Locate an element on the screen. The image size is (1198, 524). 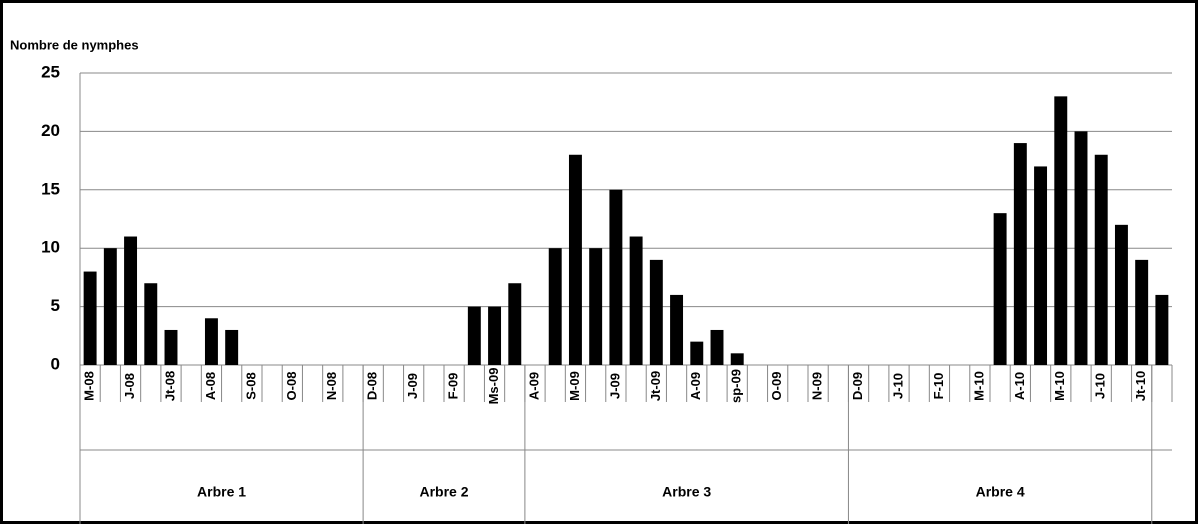
y-axis-label: Nombre de nymphes is located at coordinates (74, 44).